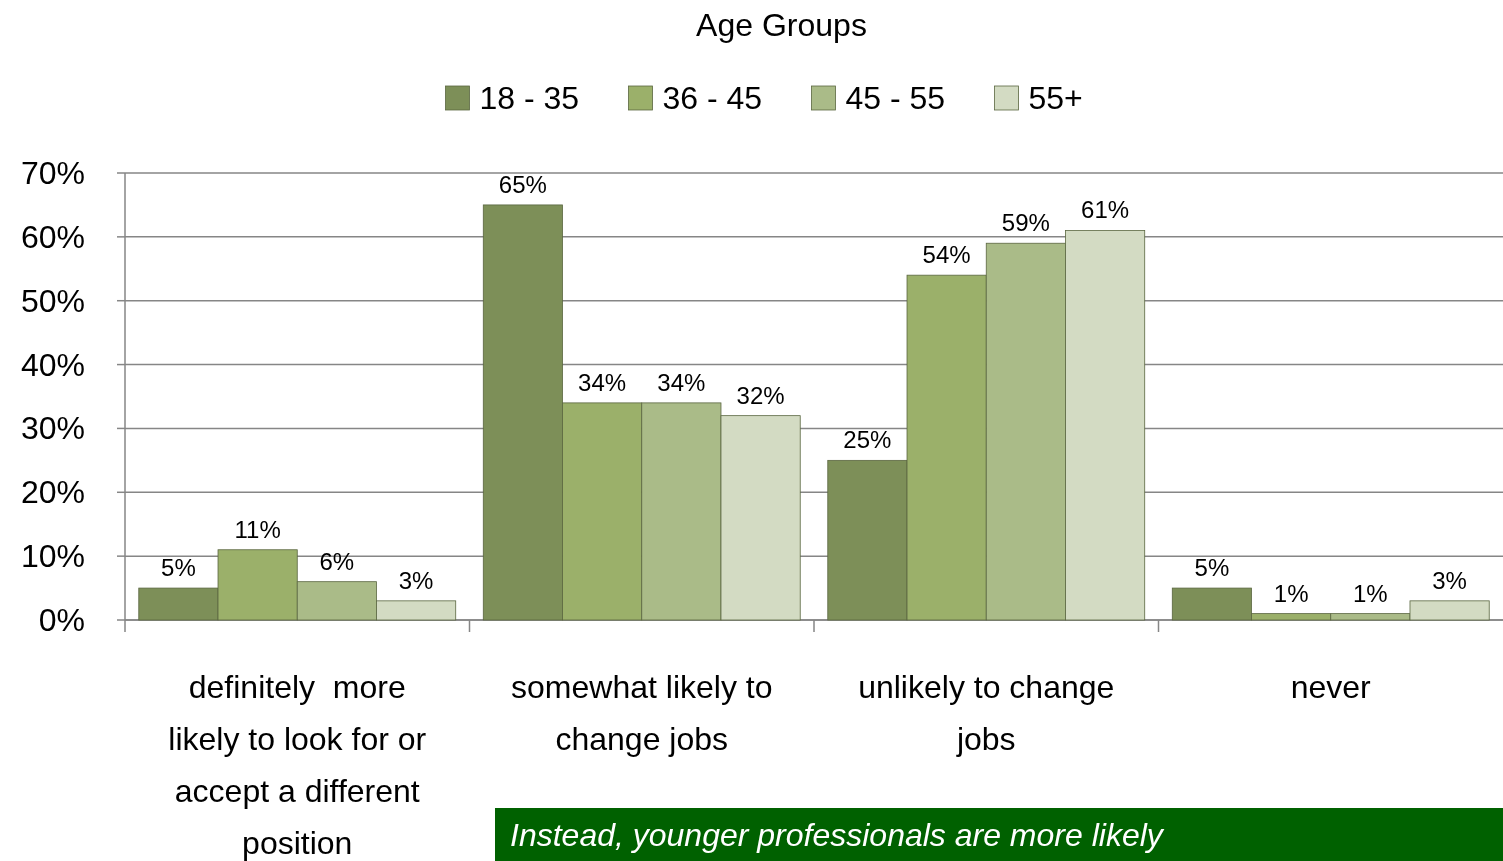  What do you see at coordinates (529, 98) in the screenshot?
I see `legend-label: 18 - 35` at bounding box center [529, 98].